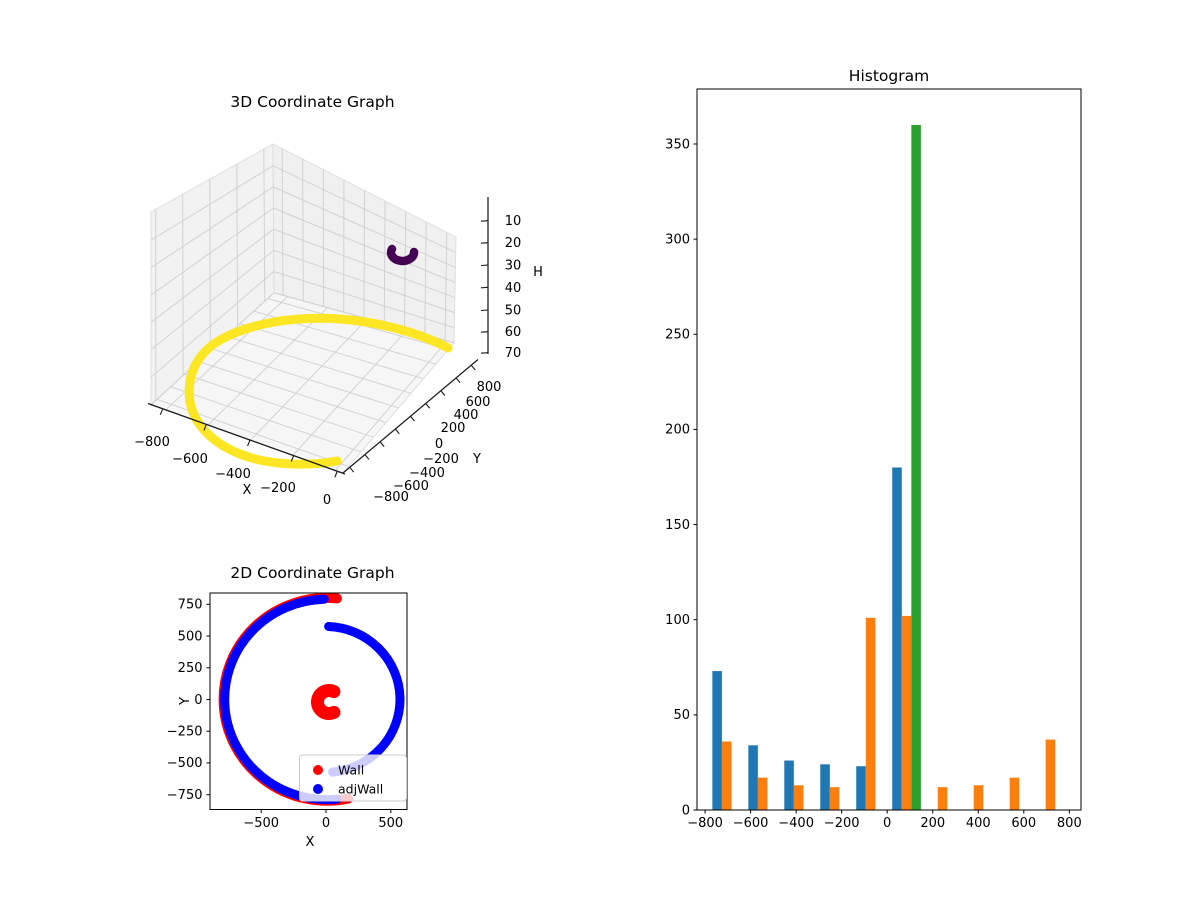 This screenshot has height=900, width=1200. What do you see at coordinates (513, 288) in the screenshot?
I see `z-tick-label: 40` at bounding box center [513, 288].